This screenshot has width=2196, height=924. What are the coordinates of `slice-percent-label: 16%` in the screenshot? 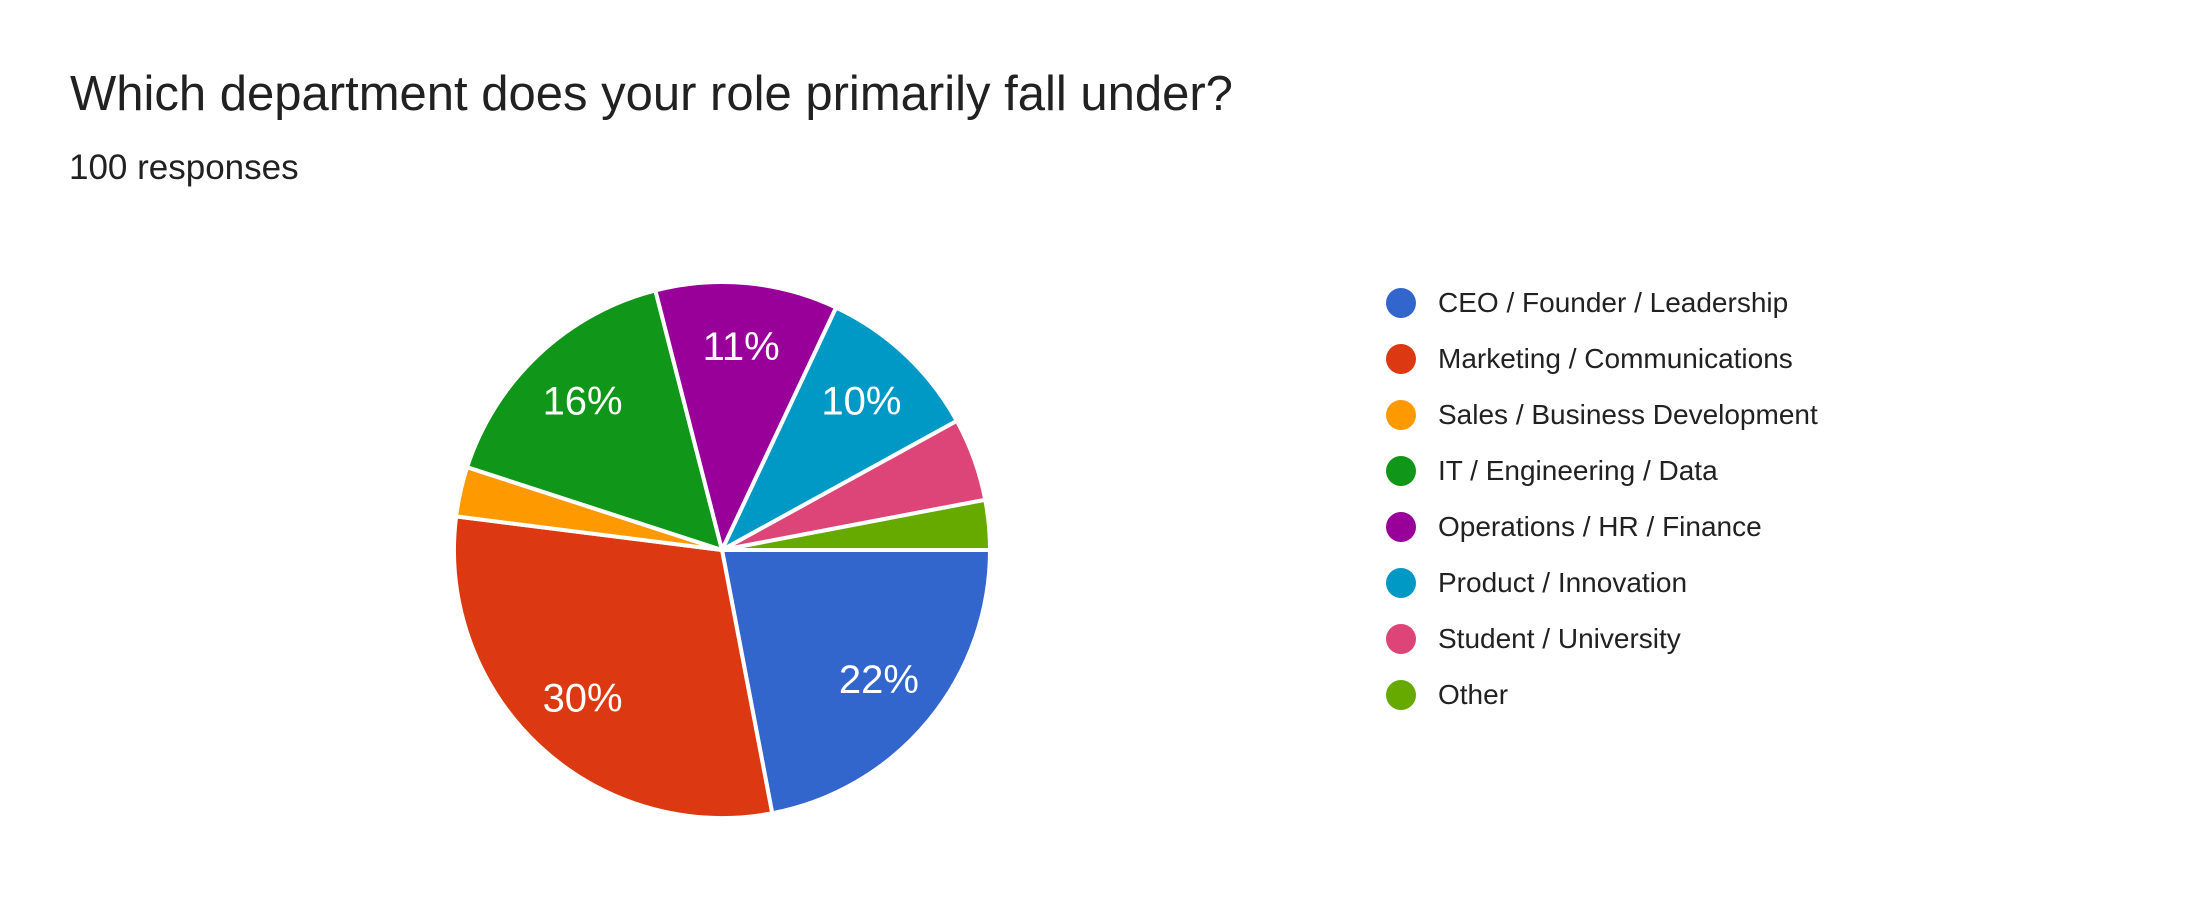 It's located at (583, 402).